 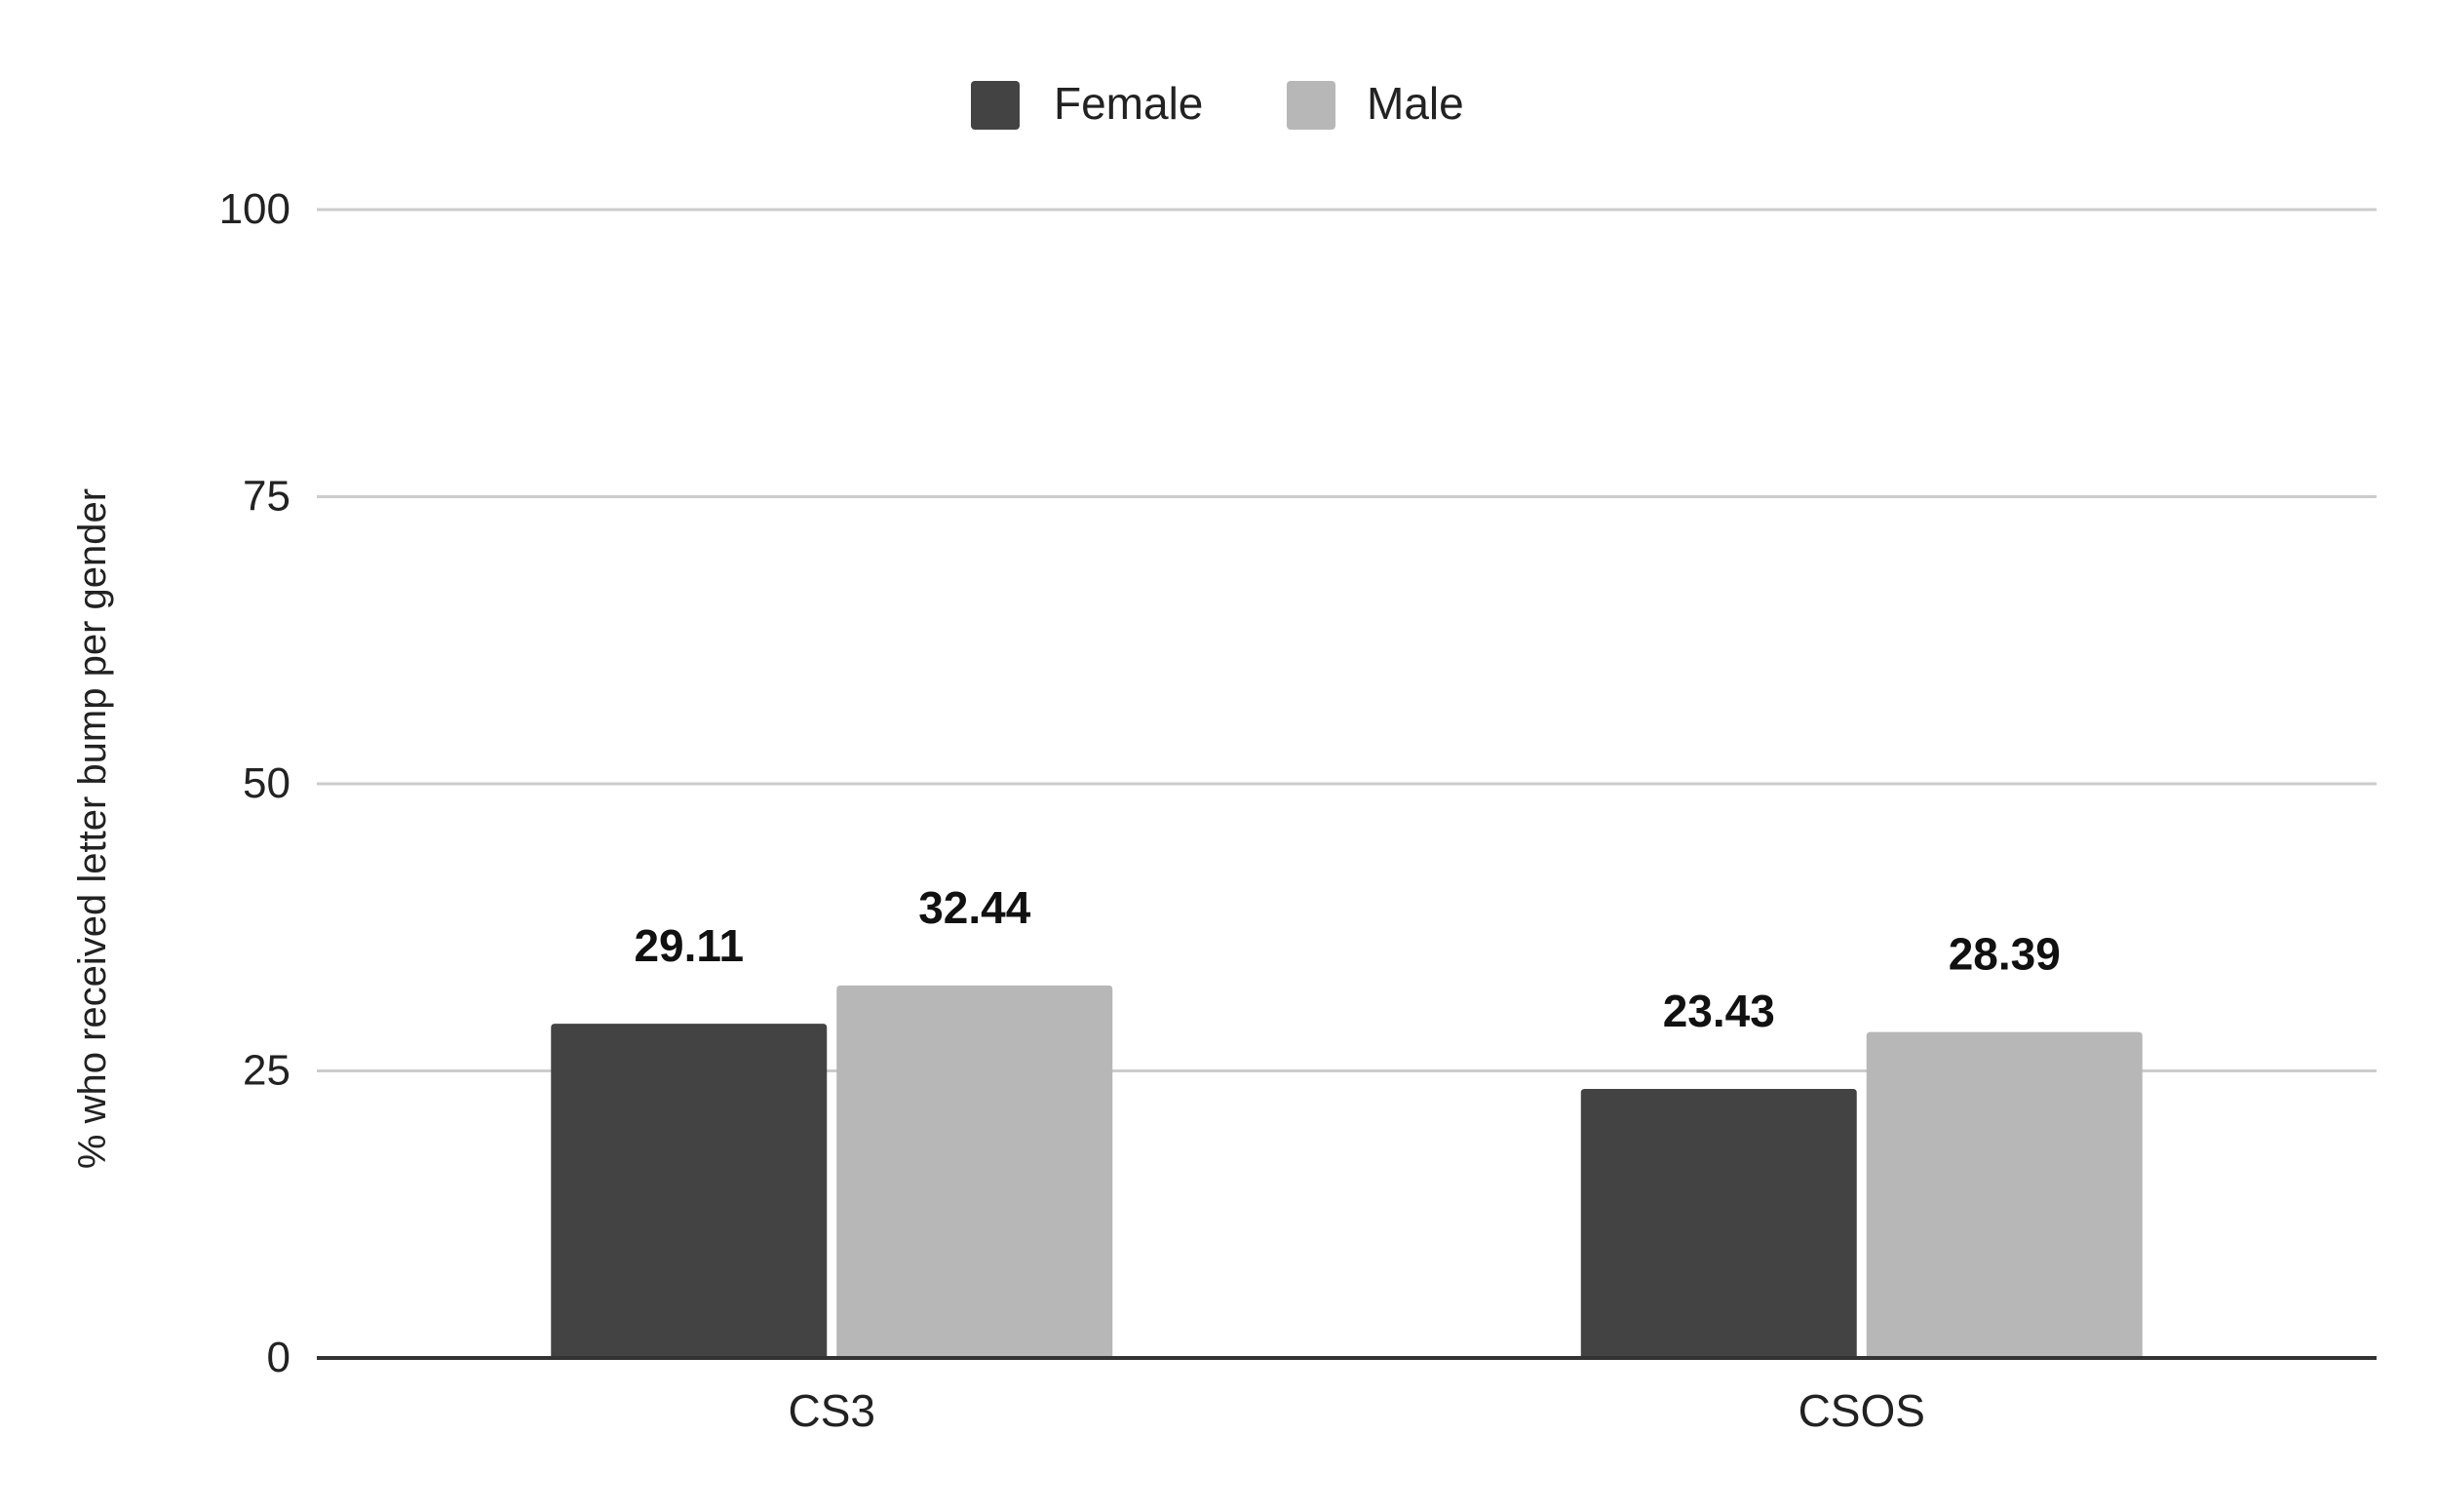 What do you see at coordinates (1719, 1011) in the screenshot?
I see `data-label: 23.43` at bounding box center [1719, 1011].